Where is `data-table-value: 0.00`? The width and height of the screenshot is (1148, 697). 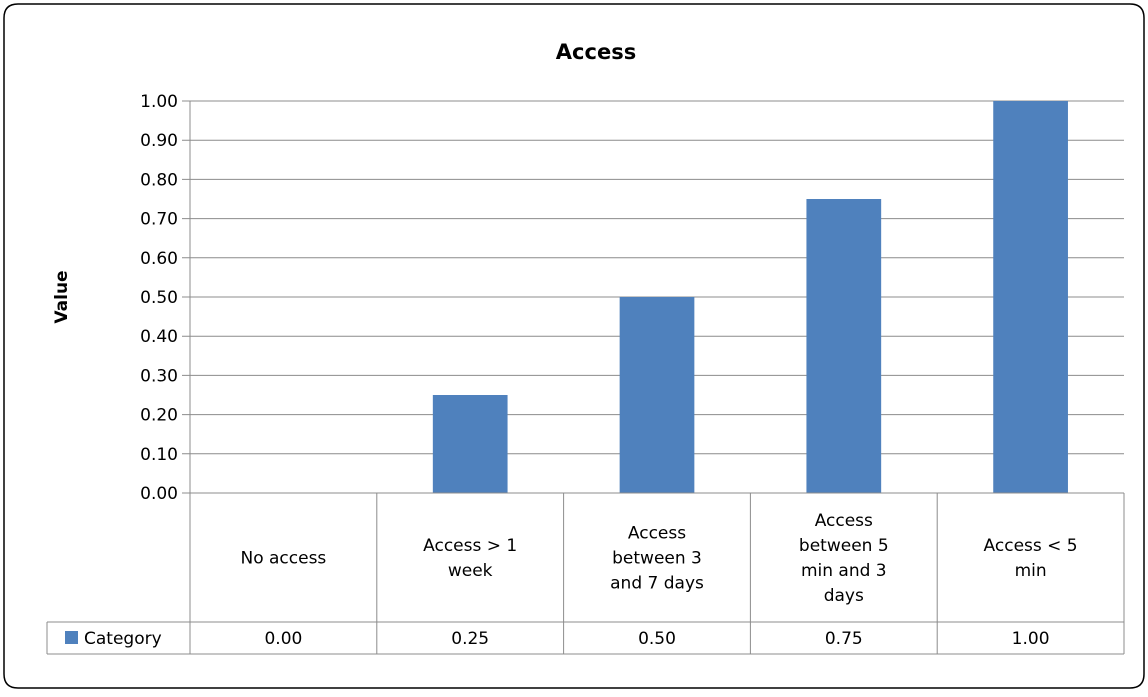 data-table-value: 0.00 is located at coordinates (283, 639).